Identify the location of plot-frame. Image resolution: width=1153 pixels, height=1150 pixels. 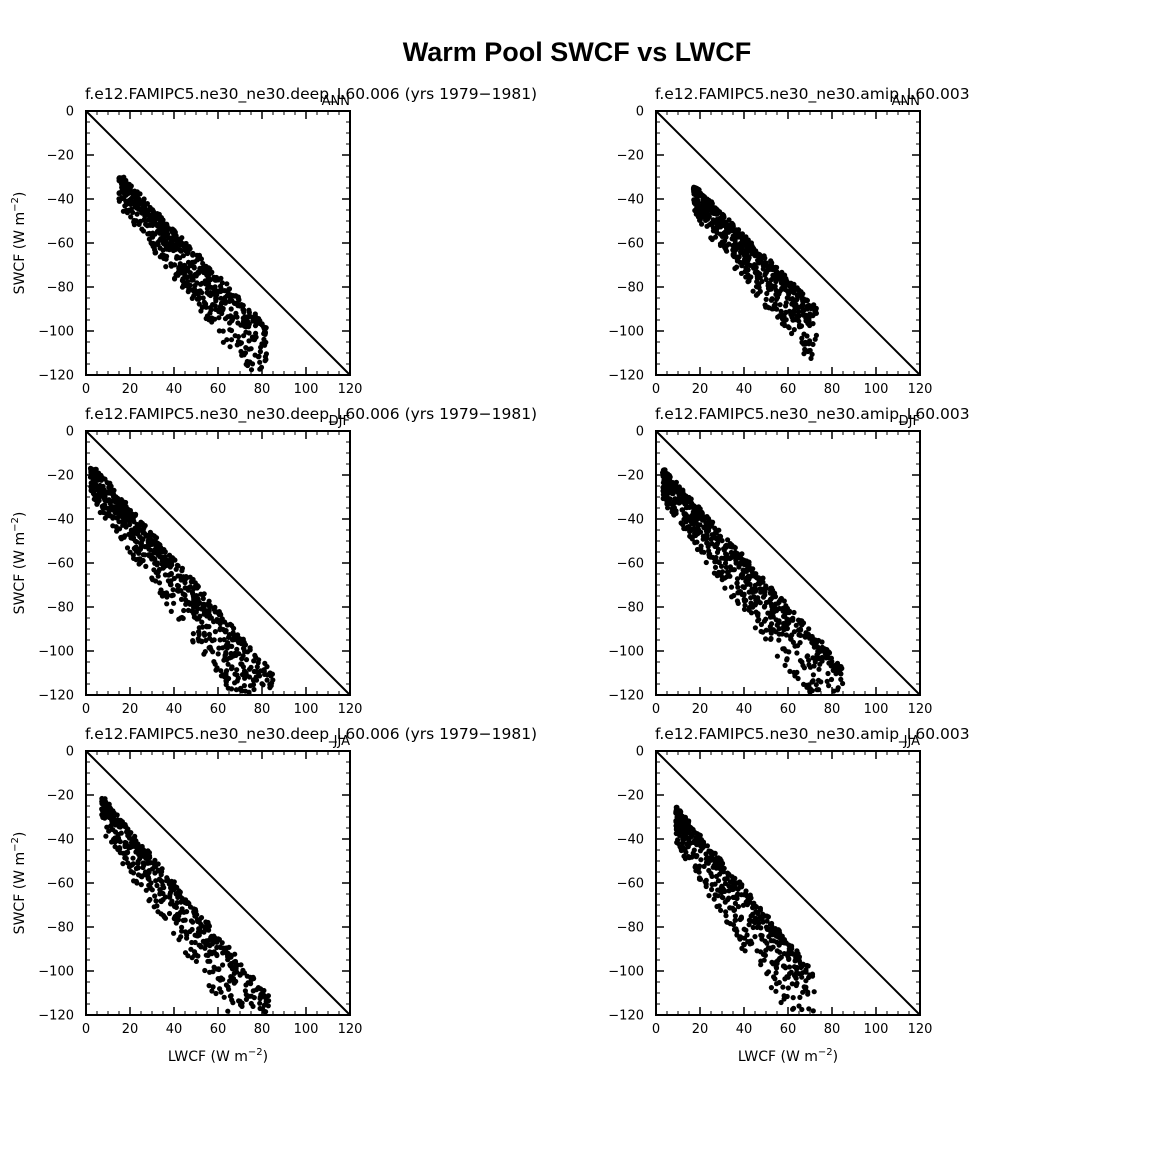
(218, 243).